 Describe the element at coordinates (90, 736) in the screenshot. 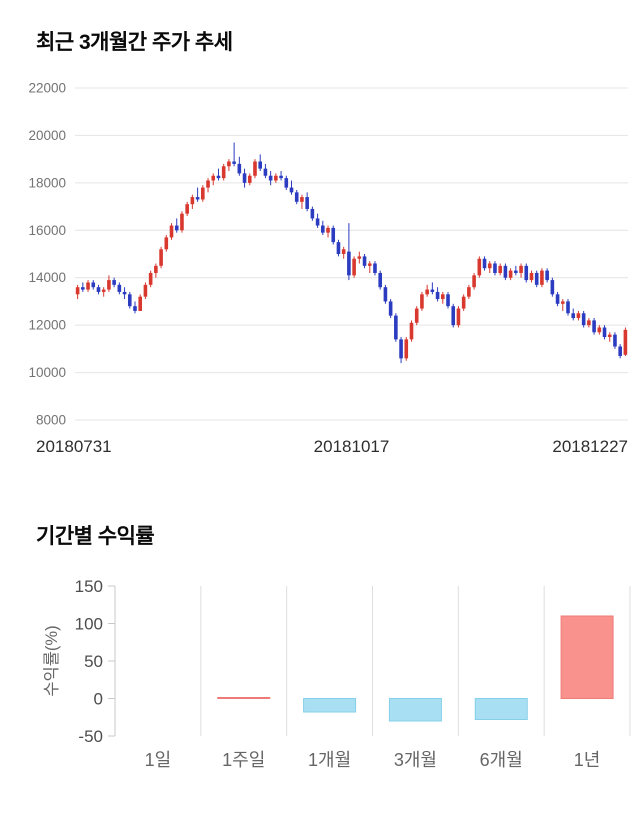

I see `svg-text: -50` at that location.